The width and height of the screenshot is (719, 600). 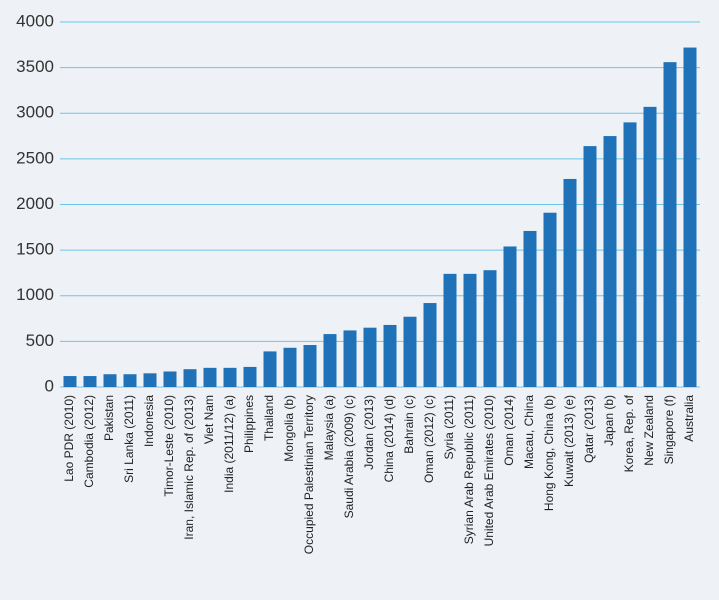 What do you see at coordinates (569, 441) in the screenshot?
I see `x-tick-label: Kuwait (2013) (e)` at bounding box center [569, 441].